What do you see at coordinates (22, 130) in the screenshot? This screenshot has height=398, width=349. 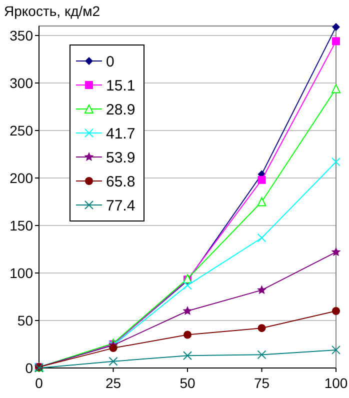 I see `y-tick-label: 250` at bounding box center [22, 130].